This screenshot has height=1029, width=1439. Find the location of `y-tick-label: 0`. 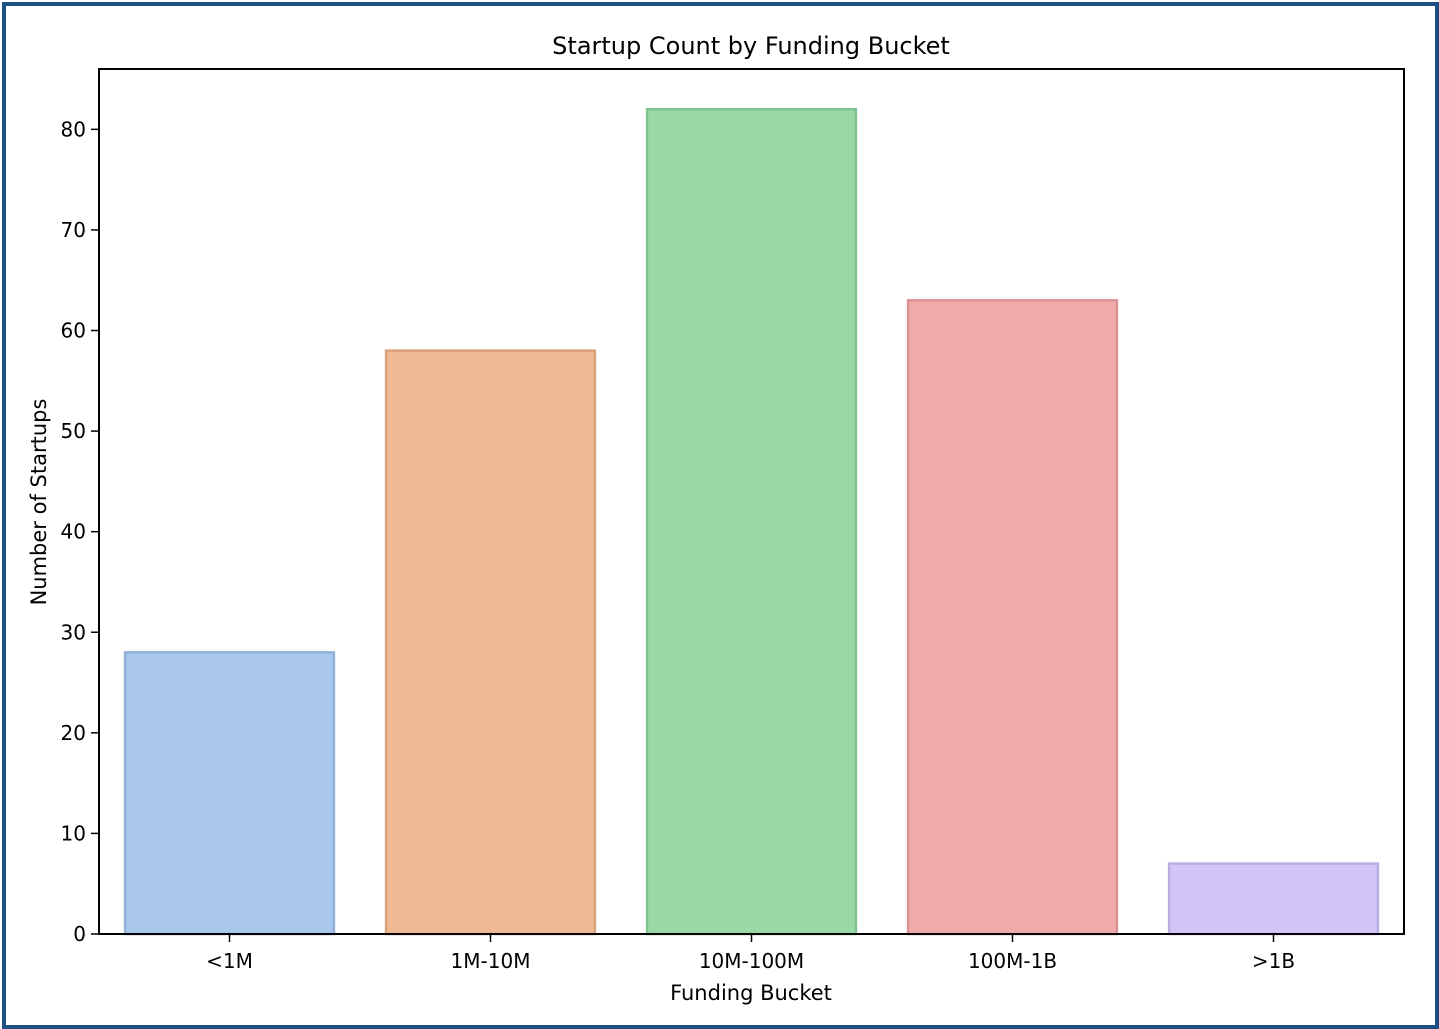

y-tick-label: 0 is located at coordinates (79, 934).